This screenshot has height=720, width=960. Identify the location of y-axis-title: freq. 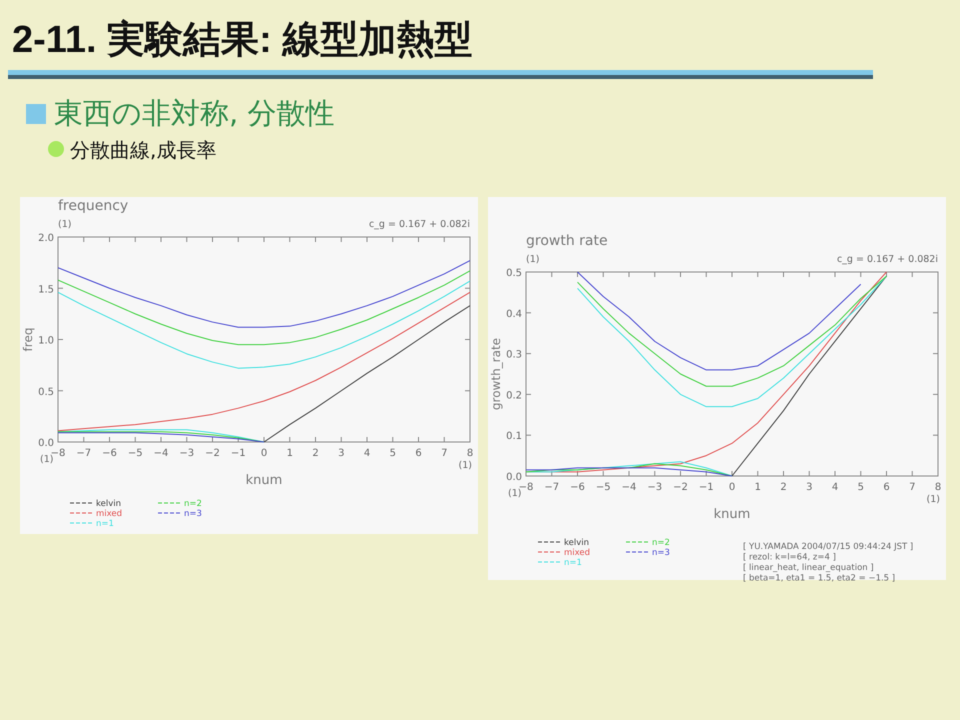
(28, 340).